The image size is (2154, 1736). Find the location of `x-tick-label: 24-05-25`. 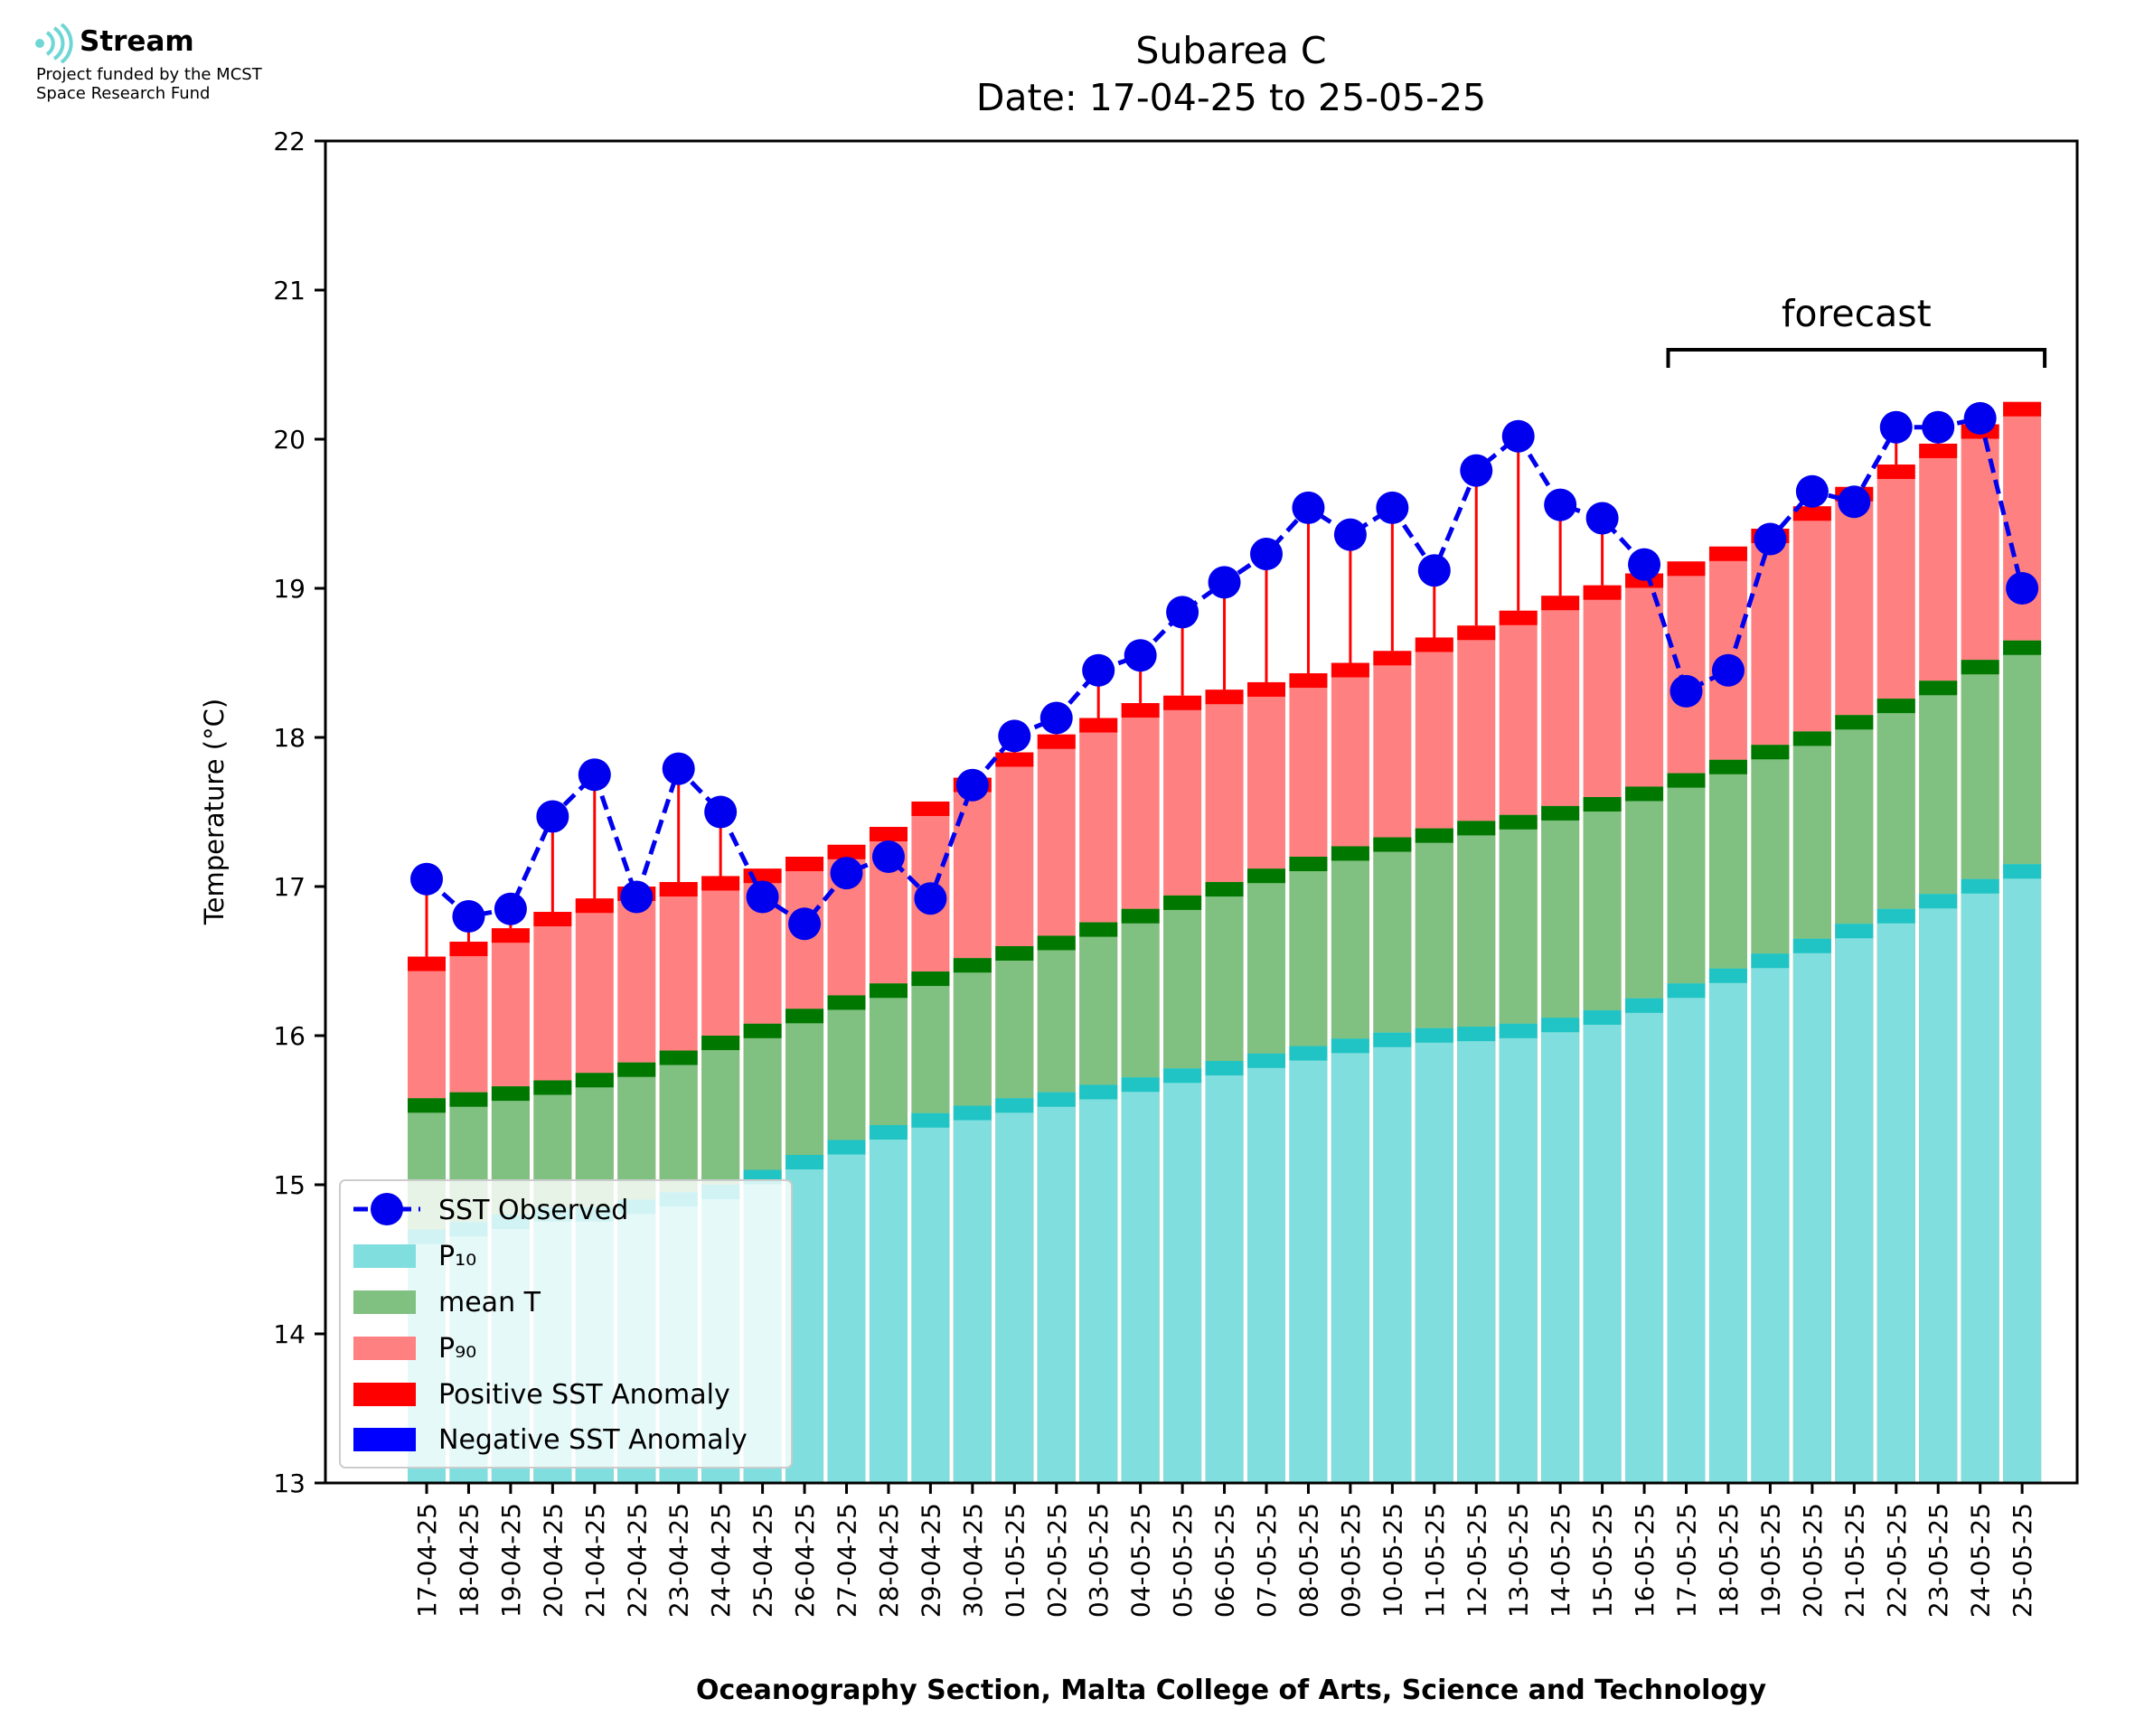

x-tick-label: 24-05-25 is located at coordinates (1981, 1560).